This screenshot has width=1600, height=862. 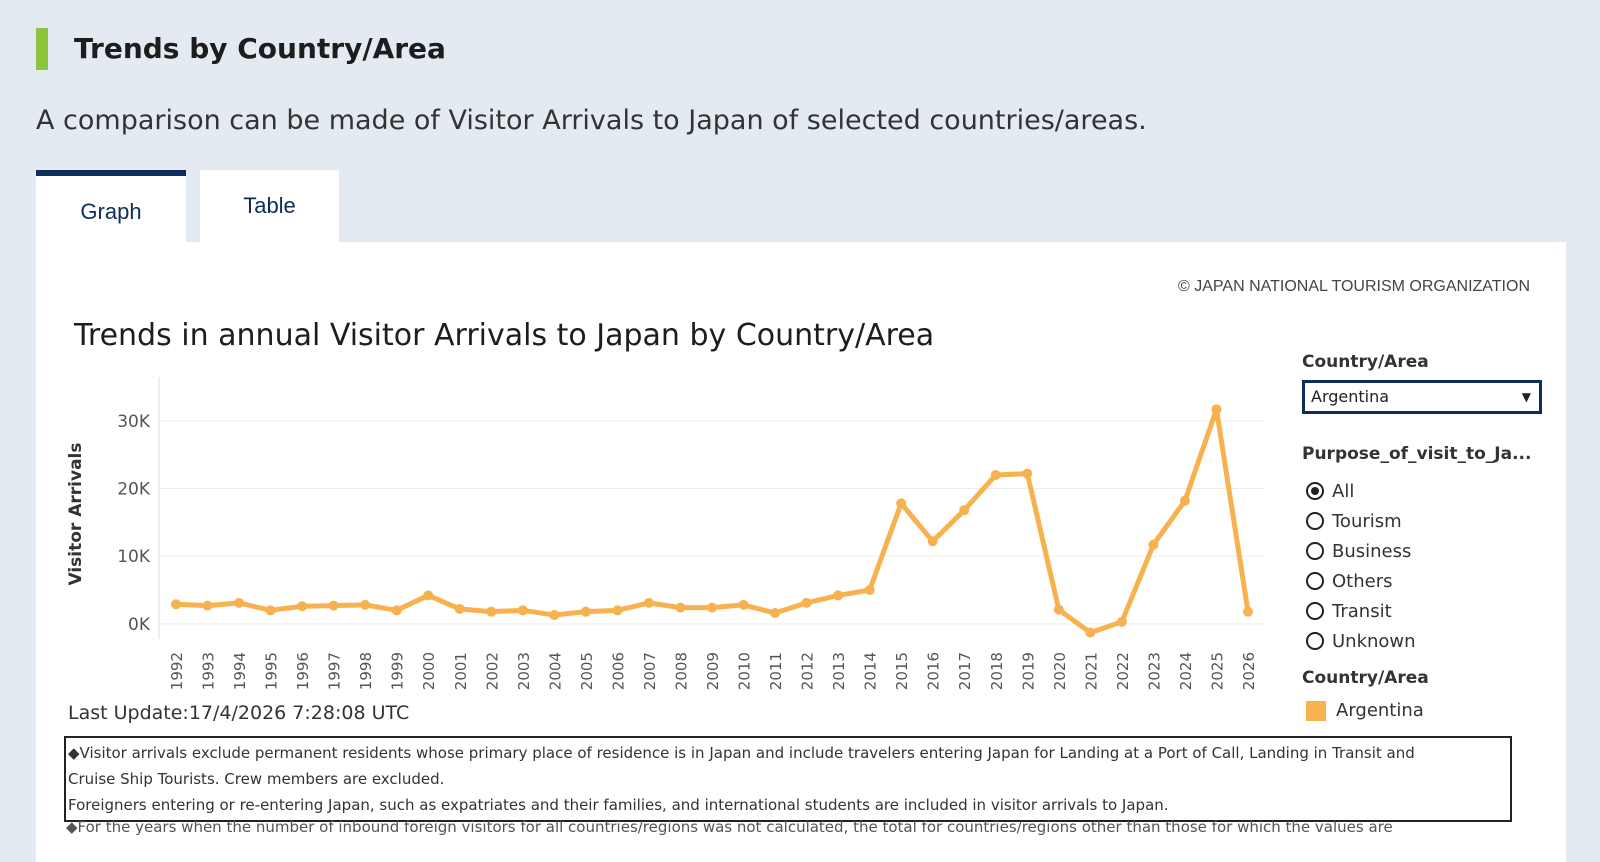 What do you see at coordinates (177, 671) in the screenshot?
I see `x-tick-label: 1992` at bounding box center [177, 671].